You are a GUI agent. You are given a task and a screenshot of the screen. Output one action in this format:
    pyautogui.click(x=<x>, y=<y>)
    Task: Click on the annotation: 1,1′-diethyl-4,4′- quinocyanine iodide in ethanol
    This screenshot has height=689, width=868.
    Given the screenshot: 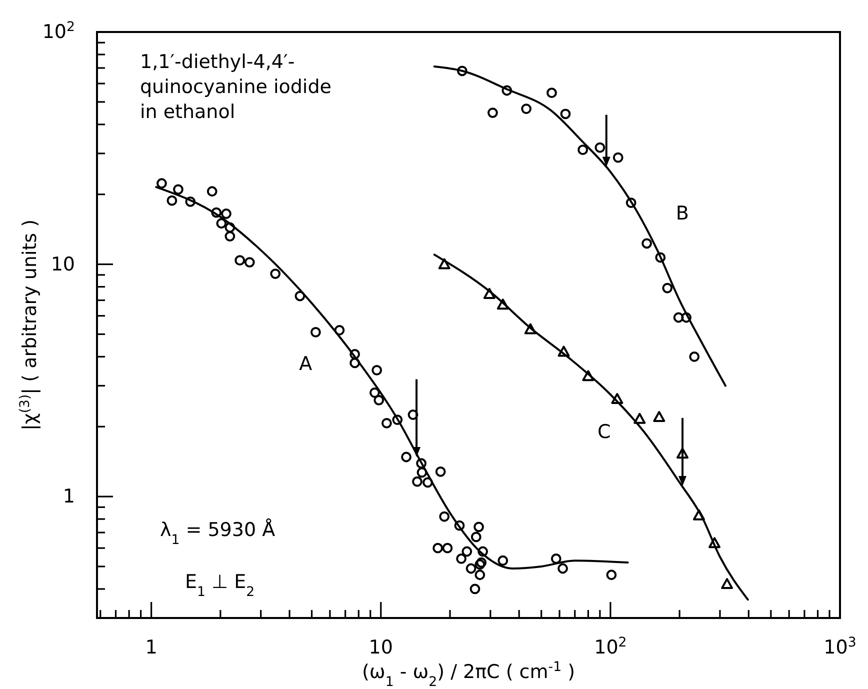 What is the action you would take?
    pyautogui.click(x=236, y=87)
    